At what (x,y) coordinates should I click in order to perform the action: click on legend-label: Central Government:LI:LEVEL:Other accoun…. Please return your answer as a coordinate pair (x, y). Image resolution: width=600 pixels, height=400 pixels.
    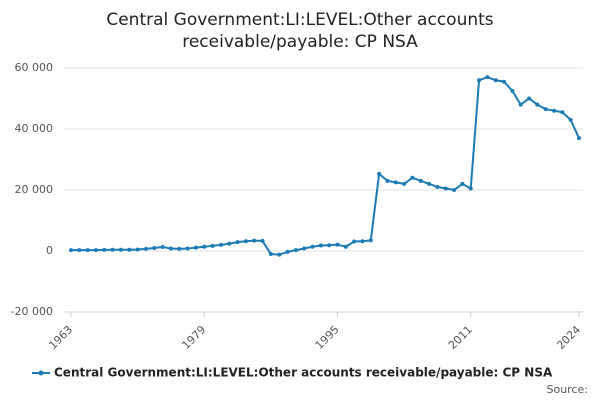
    Looking at the image, I should click on (303, 373).